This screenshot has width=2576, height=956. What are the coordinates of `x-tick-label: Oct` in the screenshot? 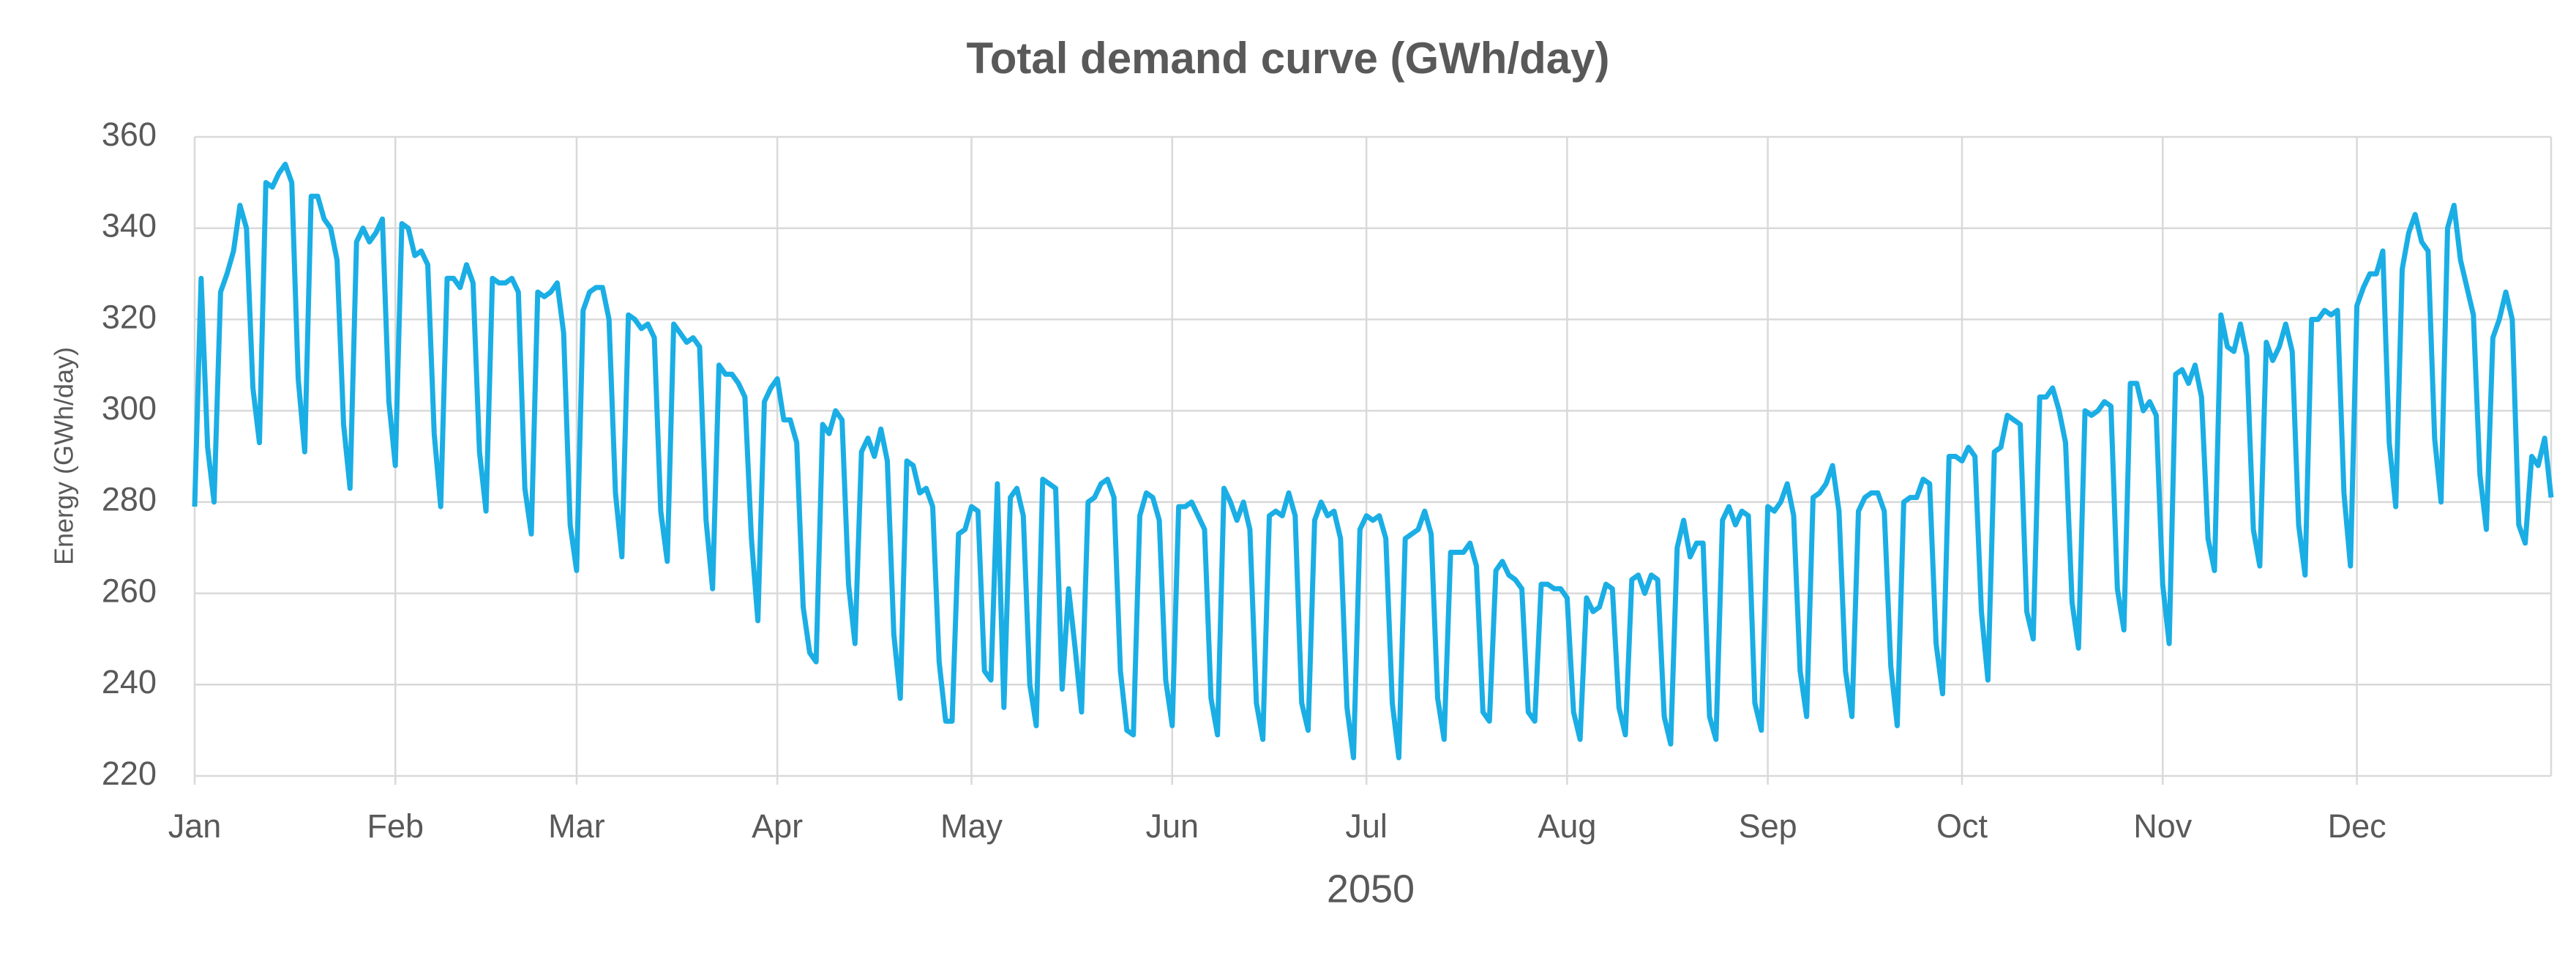 It's located at (1962, 826).